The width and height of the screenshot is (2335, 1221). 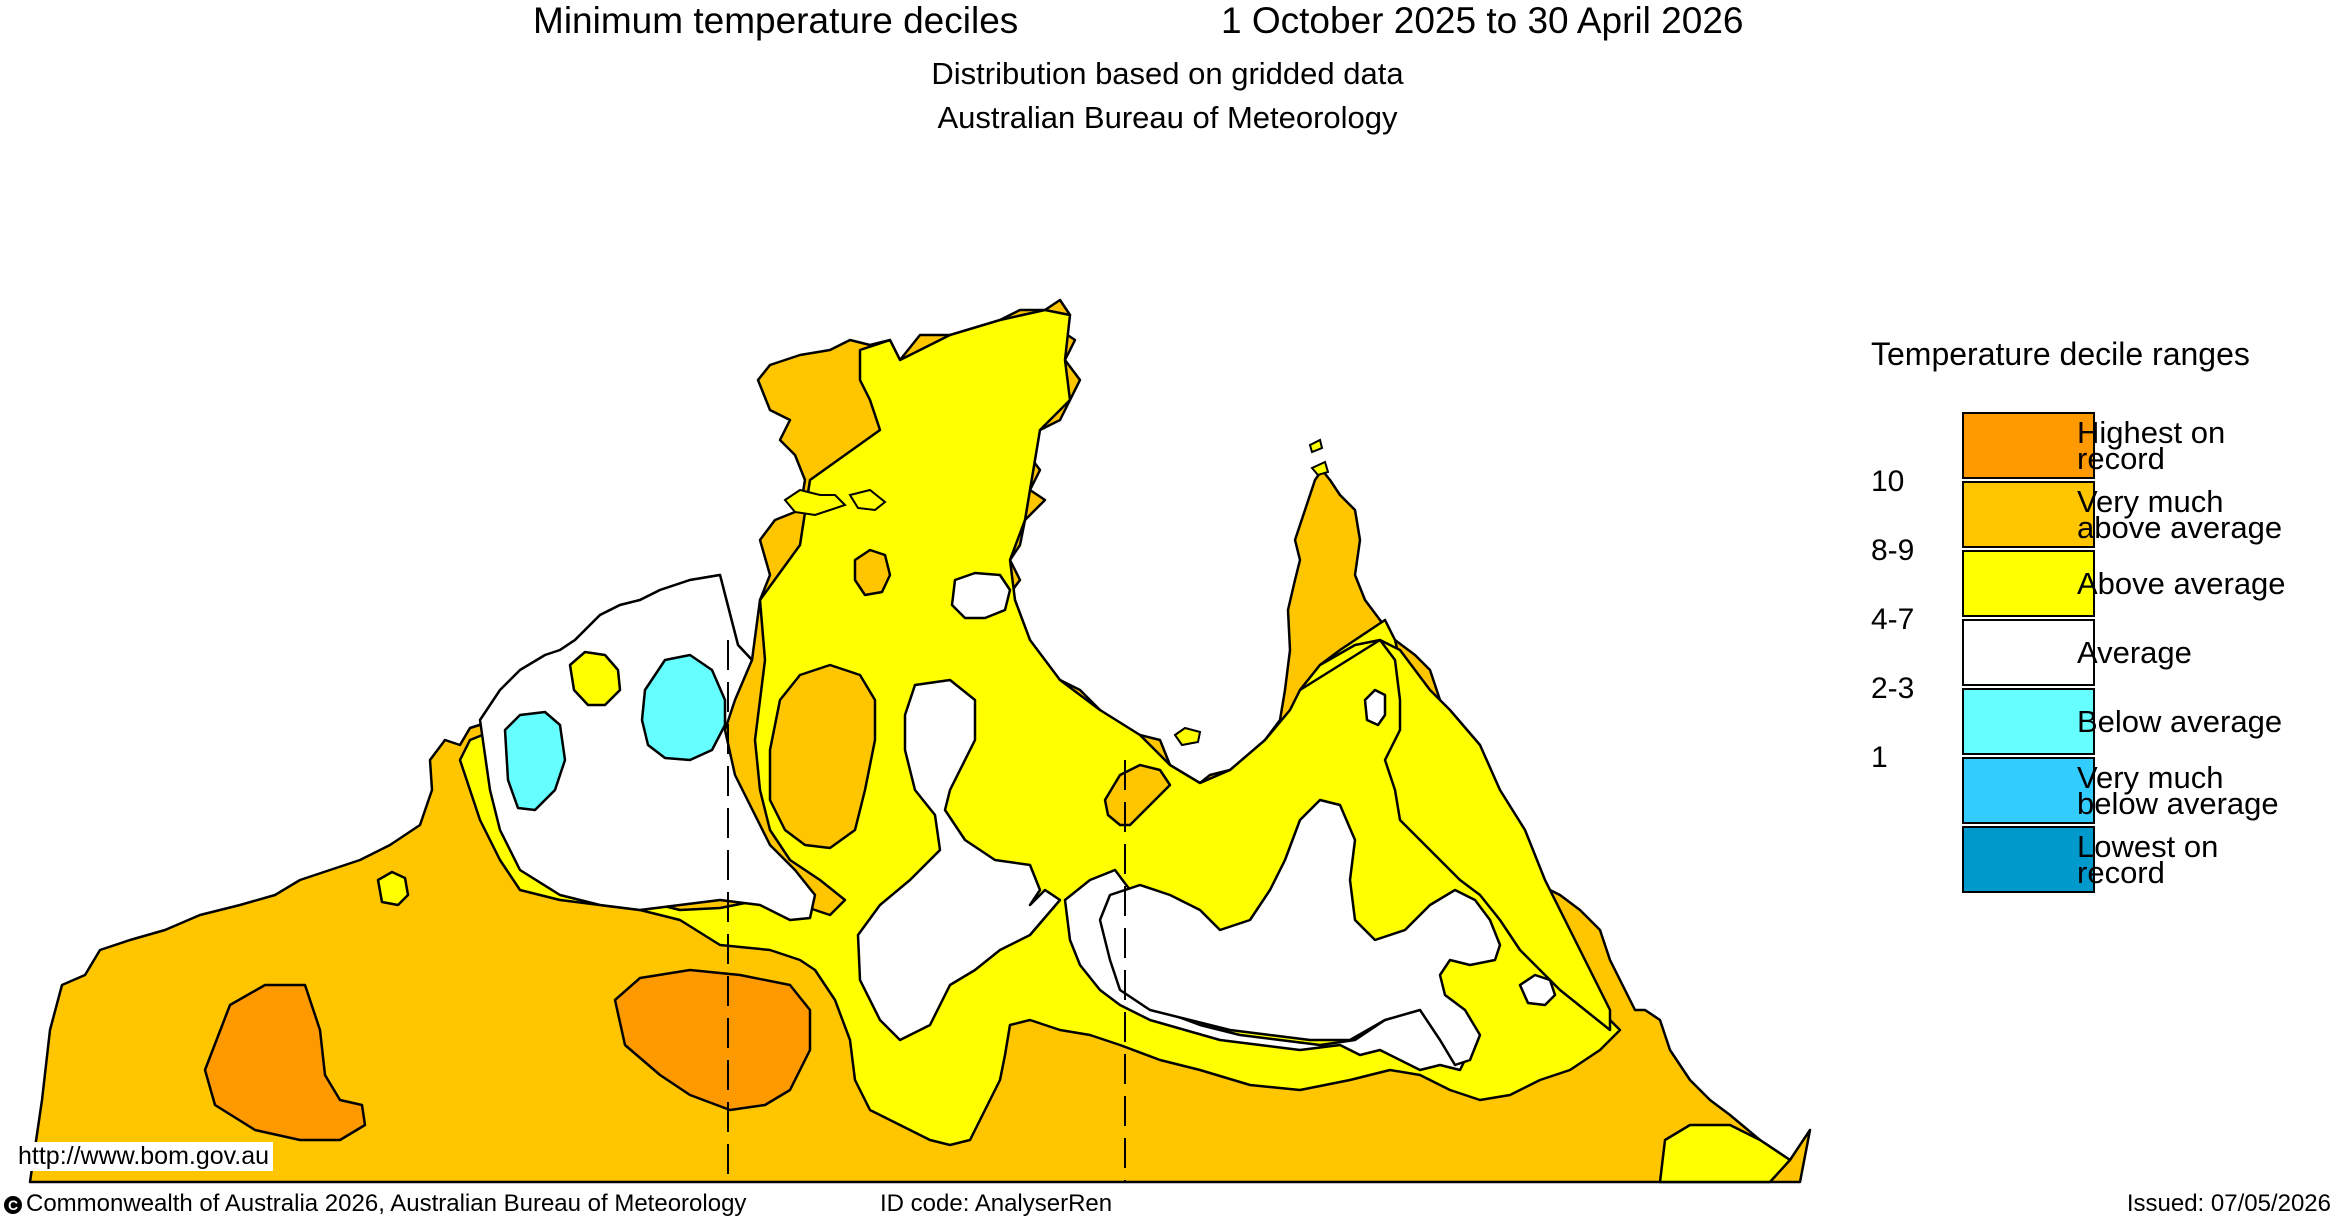 What do you see at coordinates (683, 707) in the screenshot?
I see `below-average-region-east` at bounding box center [683, 707].